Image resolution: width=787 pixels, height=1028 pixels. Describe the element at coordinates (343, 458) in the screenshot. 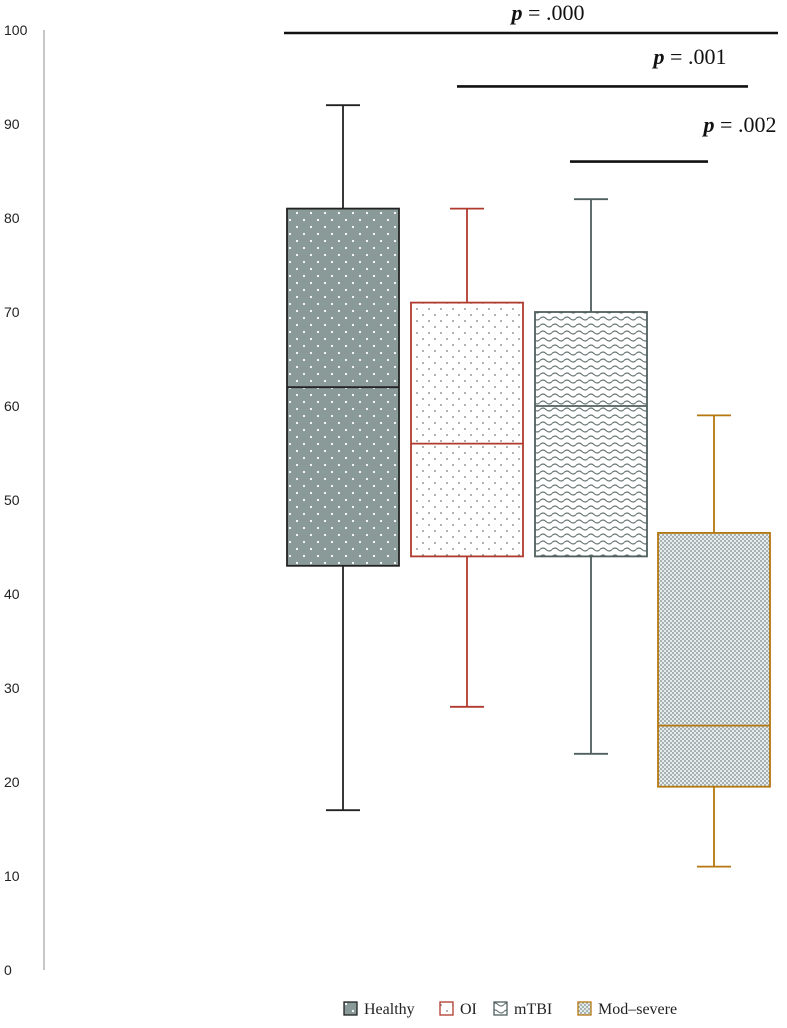

I see `box-healthy` at that location.